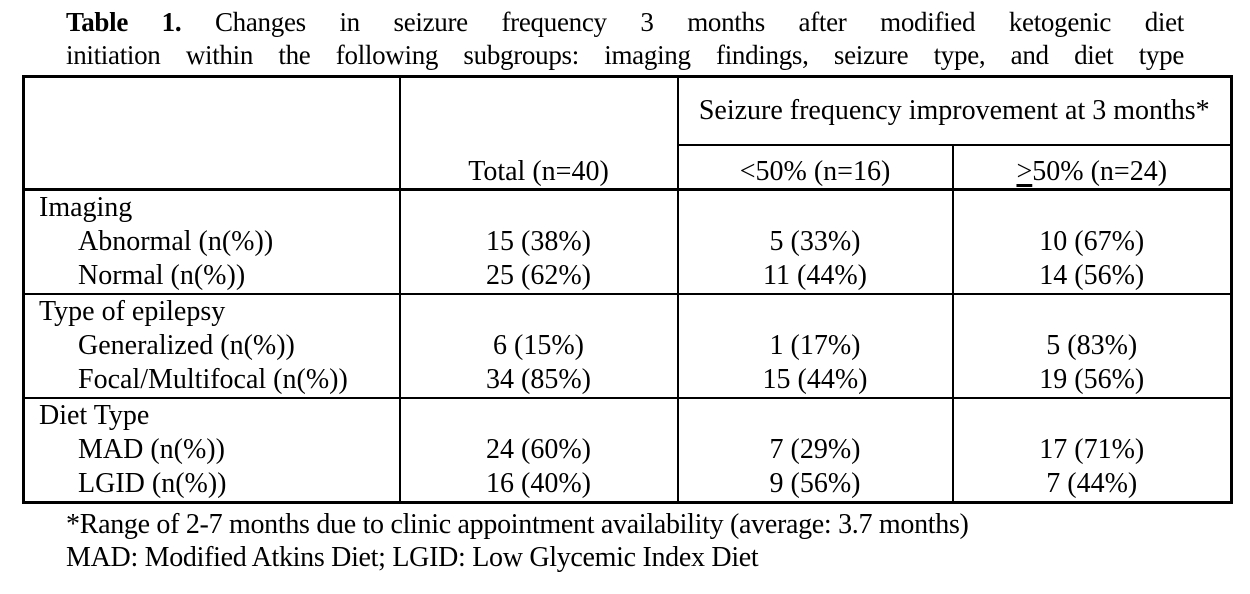 The width and height of the screenshot is (1250, 594). What do you see at coordinates (124, 22) in the screenshot?
I see `table-caption-number: Table 1.` at bounding box center [124, 22].